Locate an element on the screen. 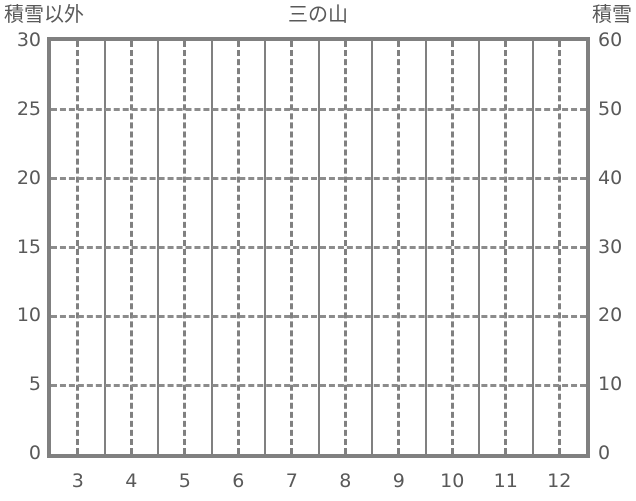 This screenshot has height=501, width=636. x-axis-tick-label: 10 is located at coordinates (452, 481).